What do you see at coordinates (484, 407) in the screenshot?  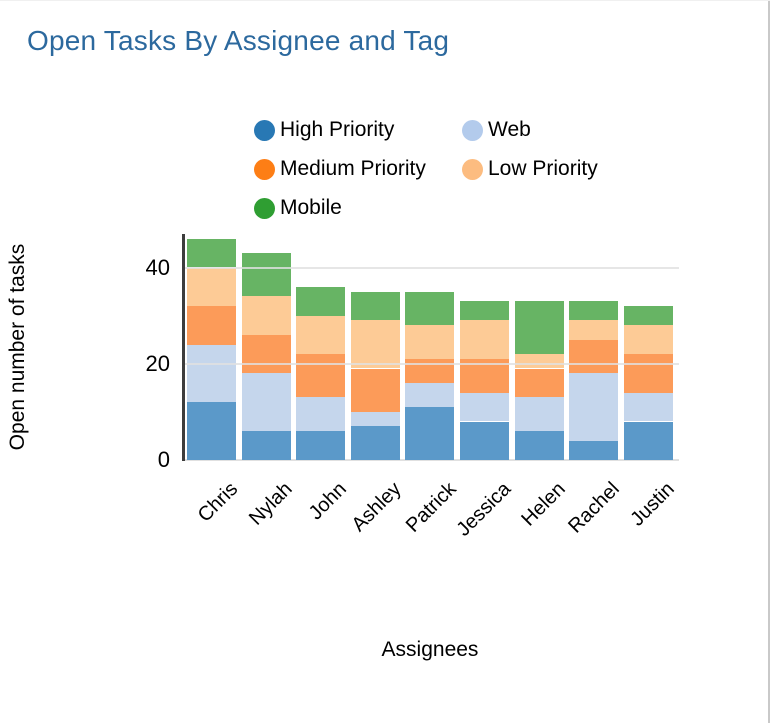 I see `bar-segment-jessica-web` at bounding box center [484, 407].